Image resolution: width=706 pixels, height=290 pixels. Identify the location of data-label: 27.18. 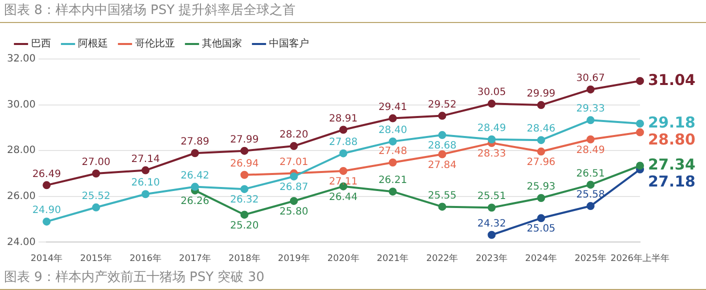
(672, 181).